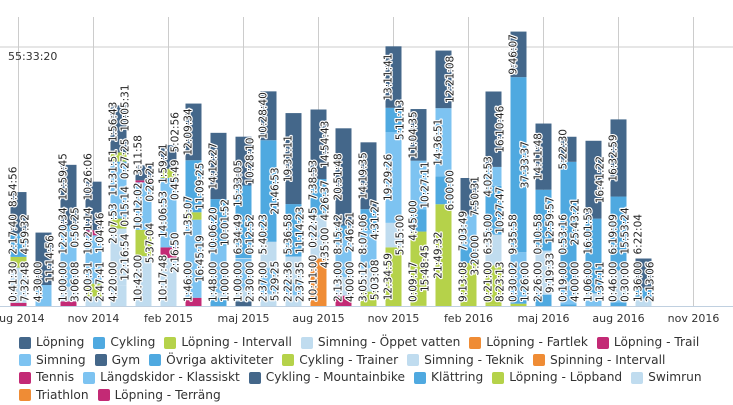 The image size is (733, 405). What do you see at coordinates (124, 342) in the screenshot?
I see `legend-item: Cykling` at bounding box center [124, 342].